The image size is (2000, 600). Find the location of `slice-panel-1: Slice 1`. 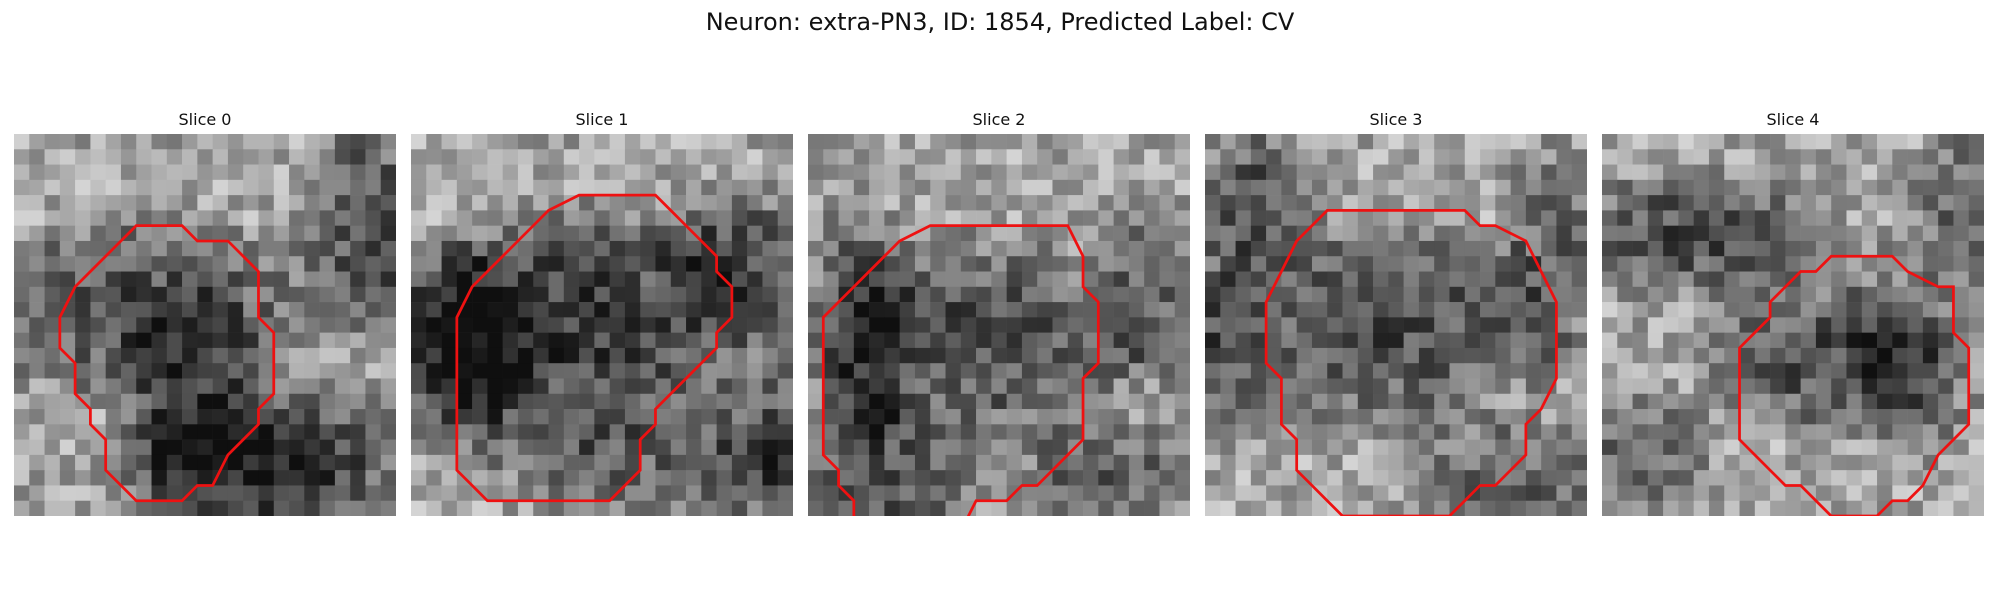

slice-panel-1: Slice 1 is located at coordinates (602, 313).